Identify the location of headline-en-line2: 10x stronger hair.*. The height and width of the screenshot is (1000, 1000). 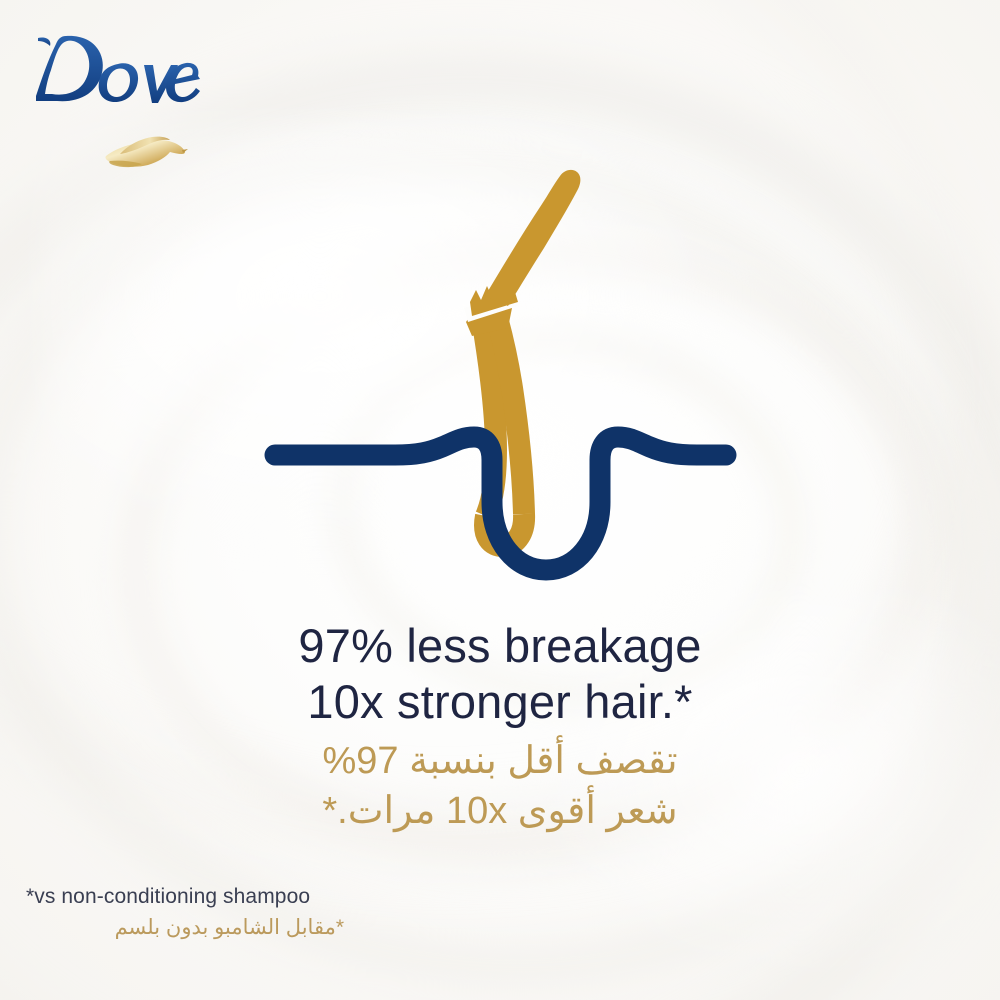
(500, 701).